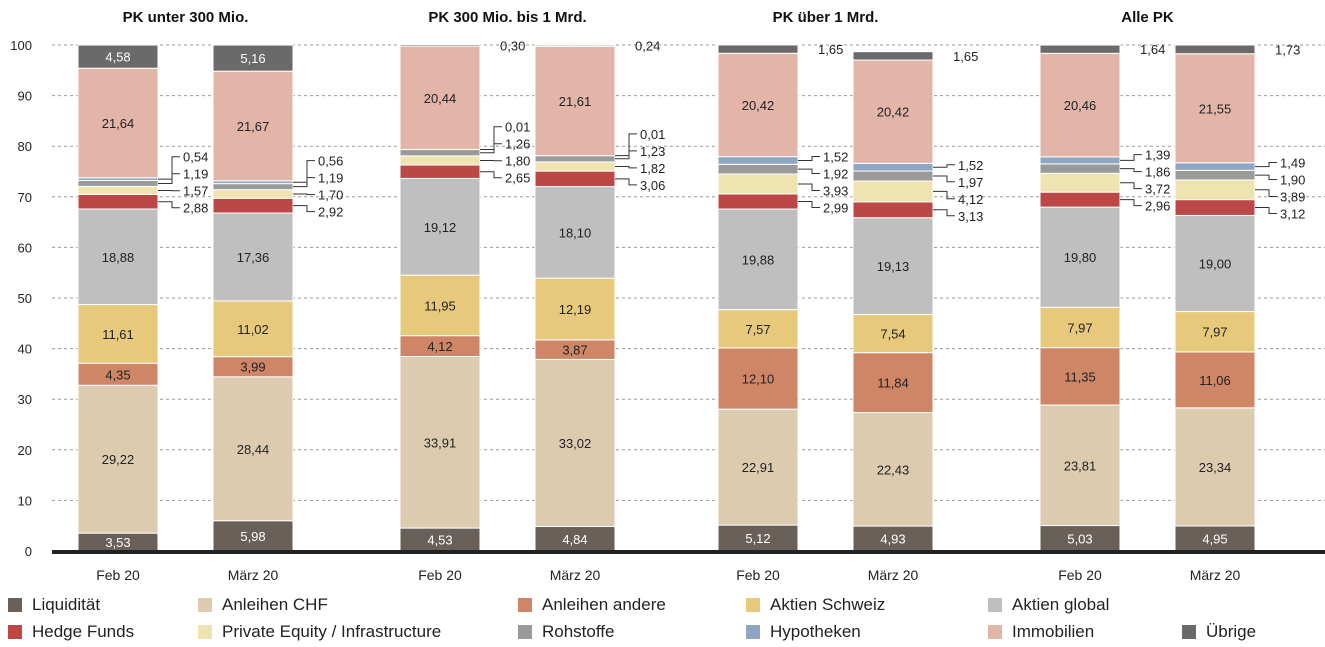 This screenshot has width=1325, height=647. What do you see at coordinates (83, 631) in the screenshot?
I see `legend-label: Hedge Funds` at bounding box center [83, 631].